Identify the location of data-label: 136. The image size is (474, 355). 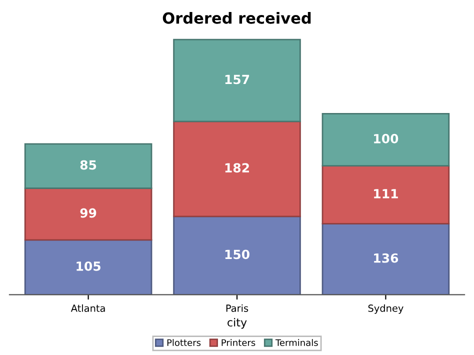
(386, 258).